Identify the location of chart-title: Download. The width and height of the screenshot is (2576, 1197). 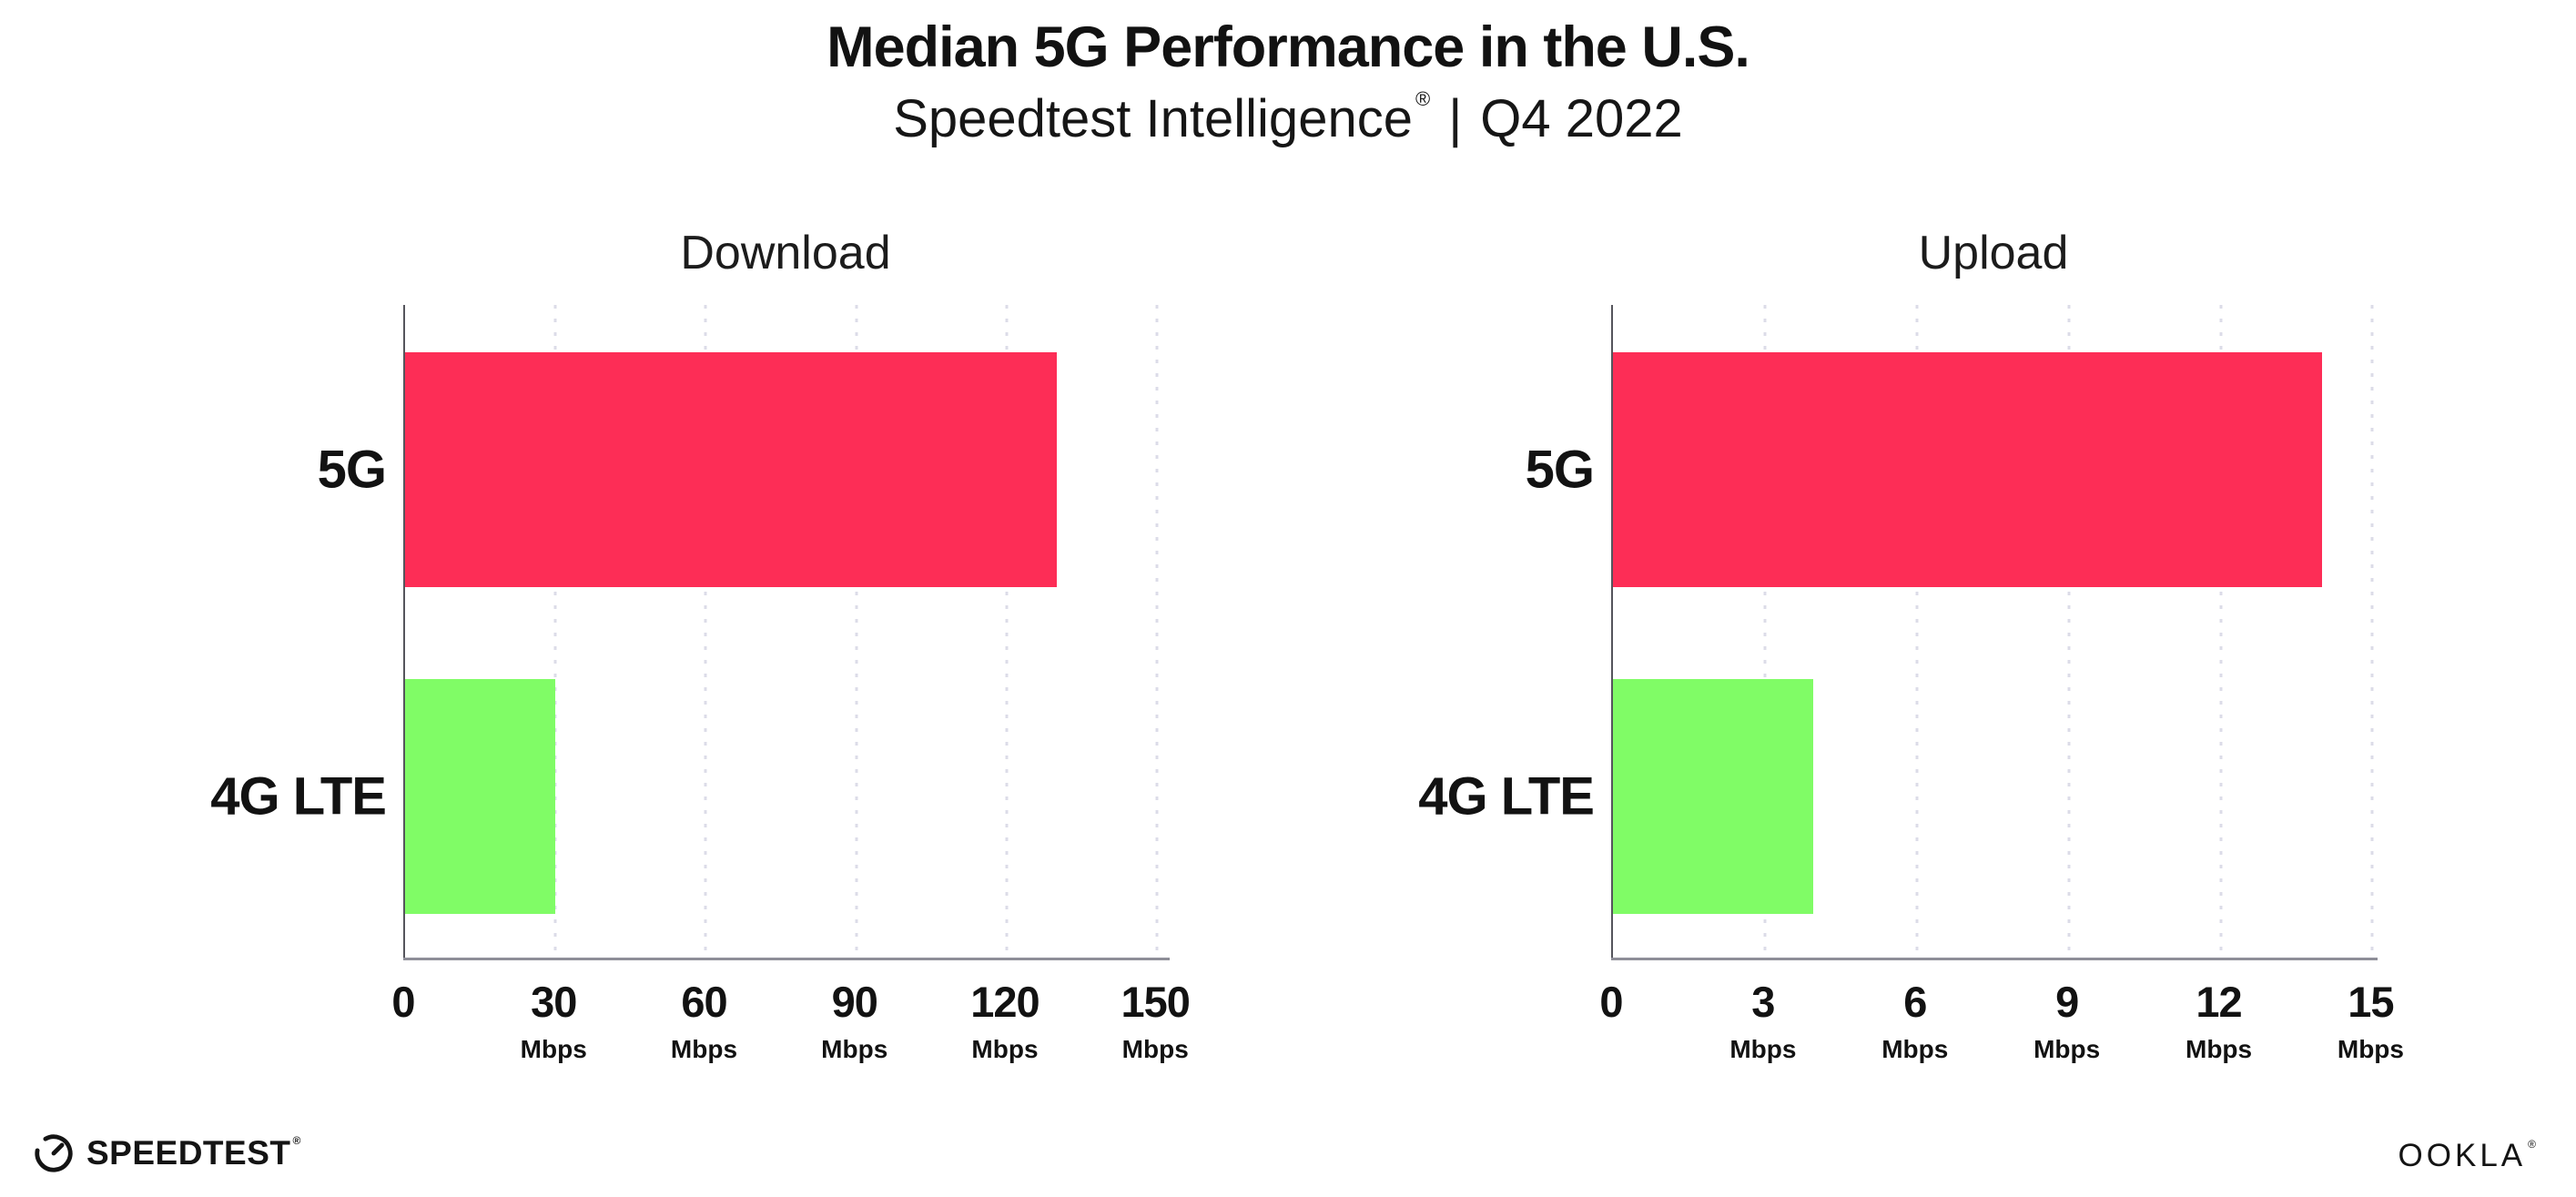
(785, 253).